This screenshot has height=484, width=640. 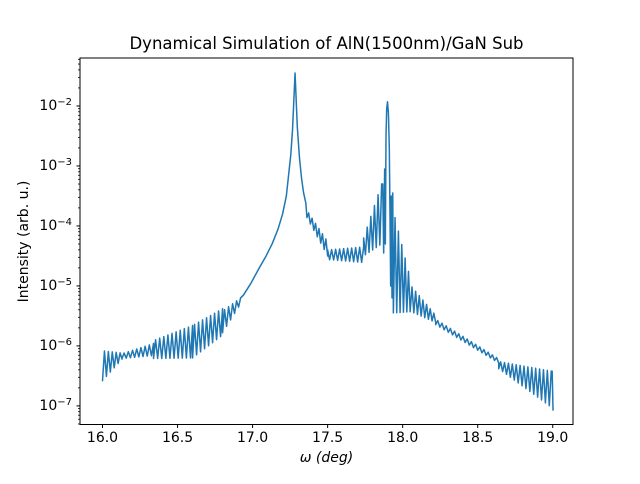 What do you see at coordinates (552, 438) in the screenshot?
I see `x-tick-label: 19.0` at bounding box center [552, 438].